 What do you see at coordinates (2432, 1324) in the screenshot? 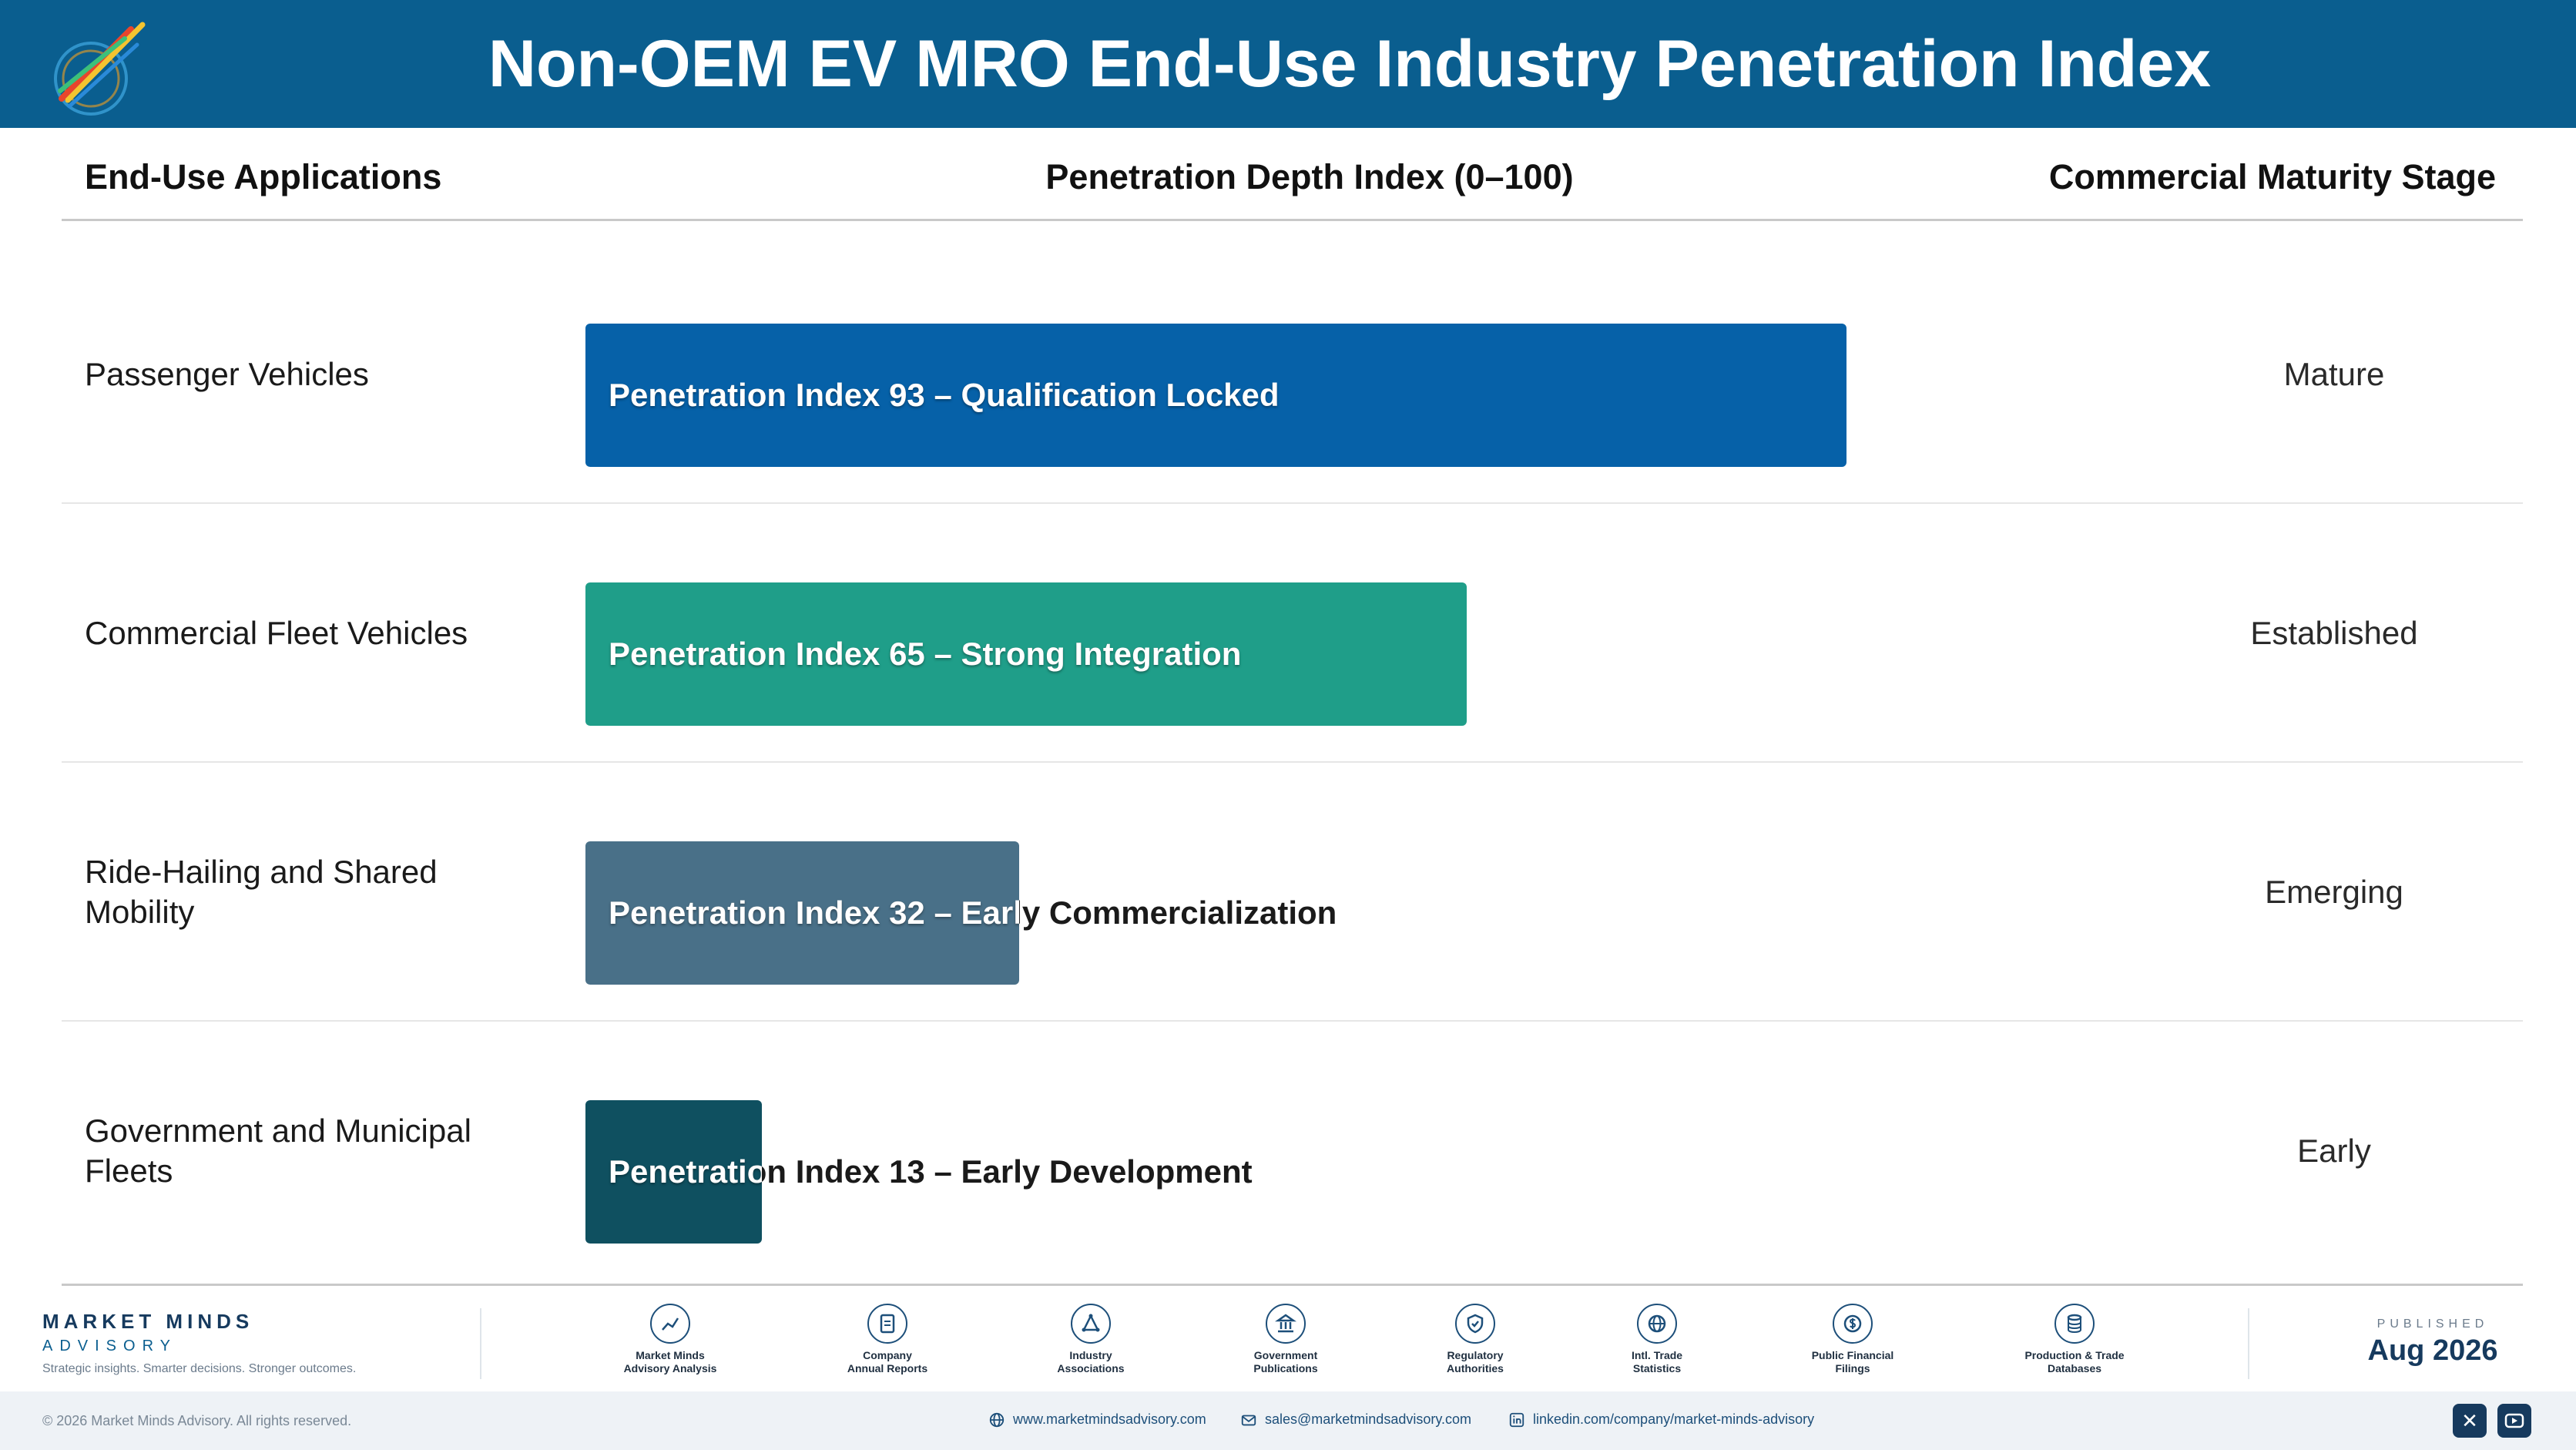
I see `published-label: PUBLISHED` at bounding box center [2432, 1324].